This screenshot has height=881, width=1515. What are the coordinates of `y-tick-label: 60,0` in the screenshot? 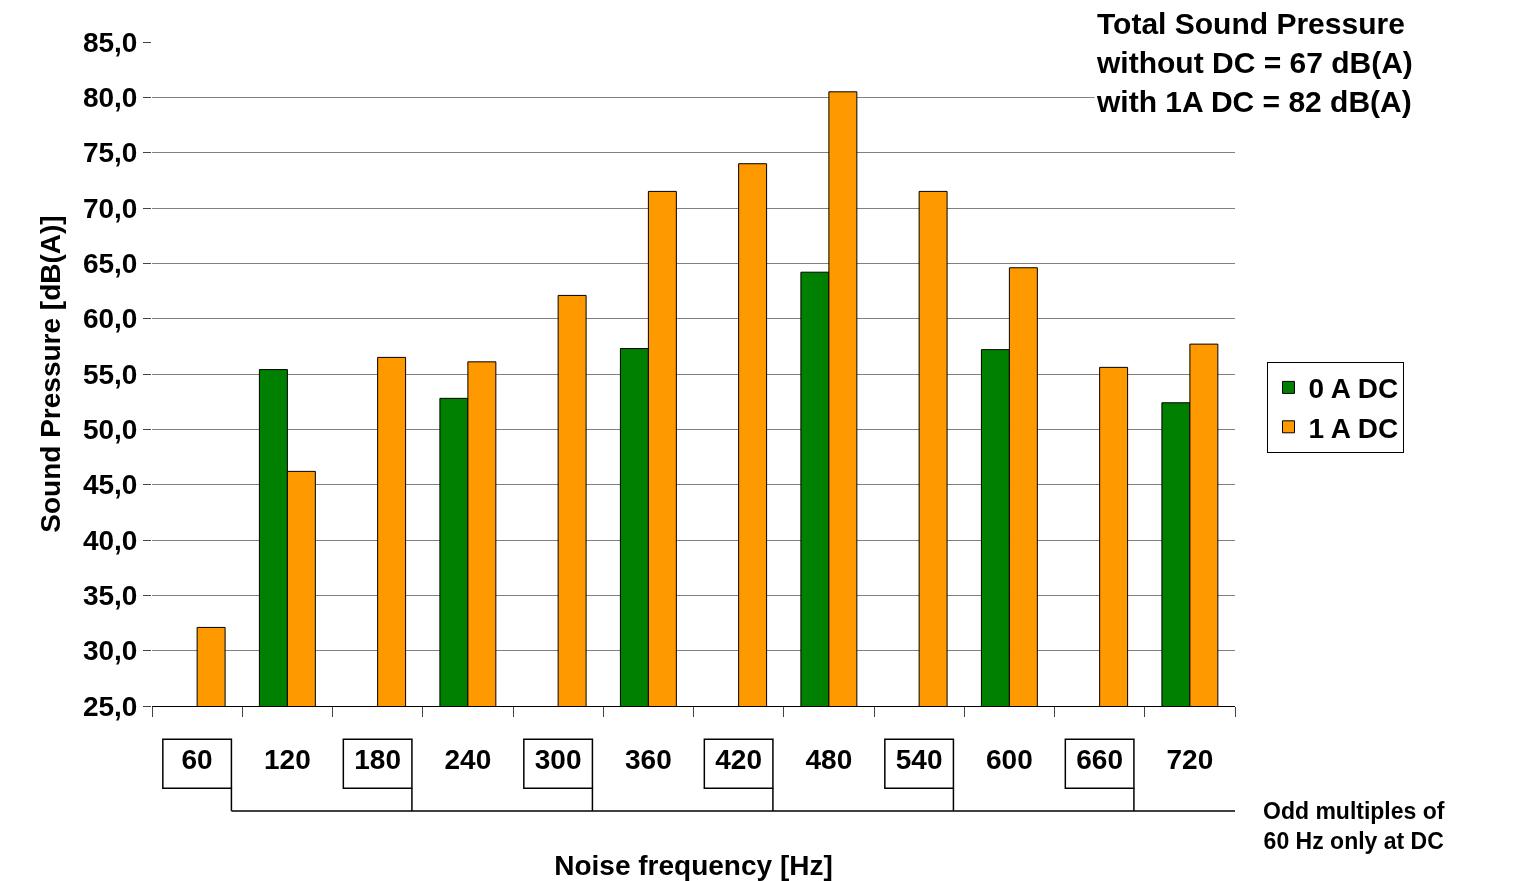 It's located at (110, 319).